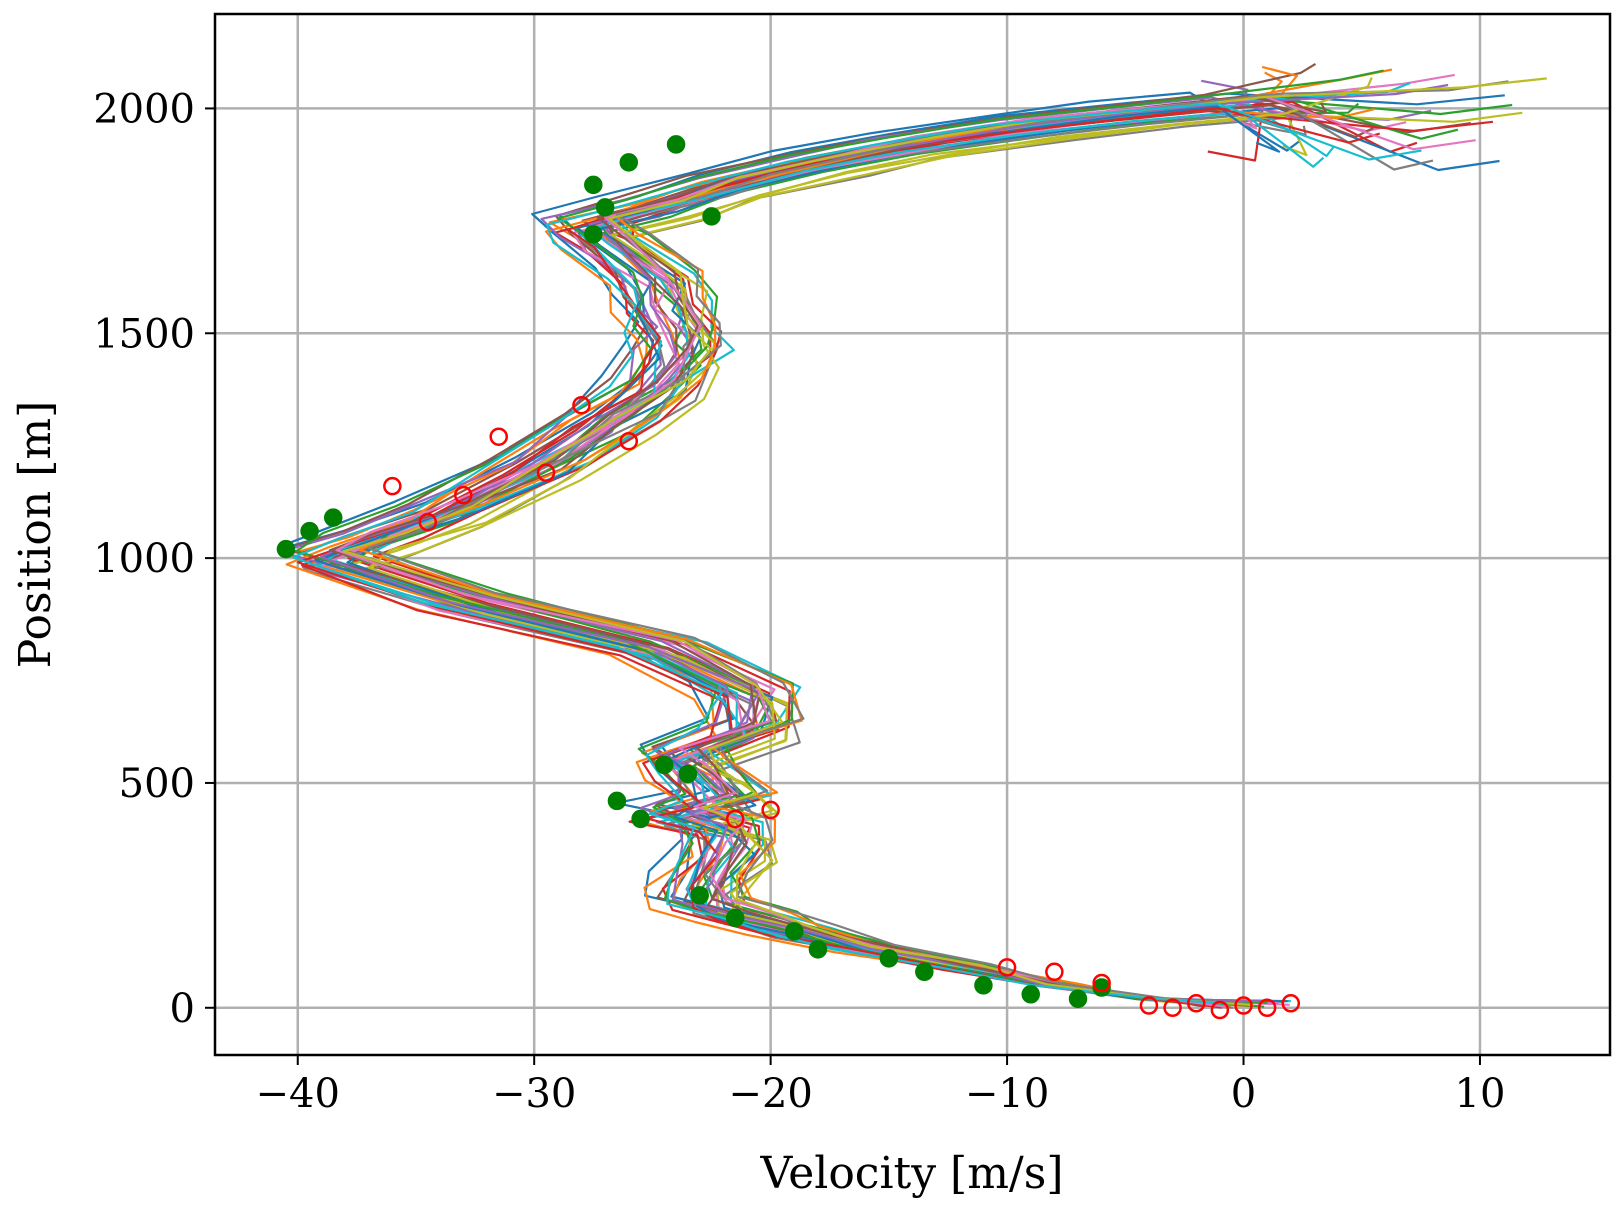 The height and width of the screenshot is (1205, 1621). Describe the element at coordinates (144, 559) in the screenshot. I see `y-tick-label: 1000` at that location.